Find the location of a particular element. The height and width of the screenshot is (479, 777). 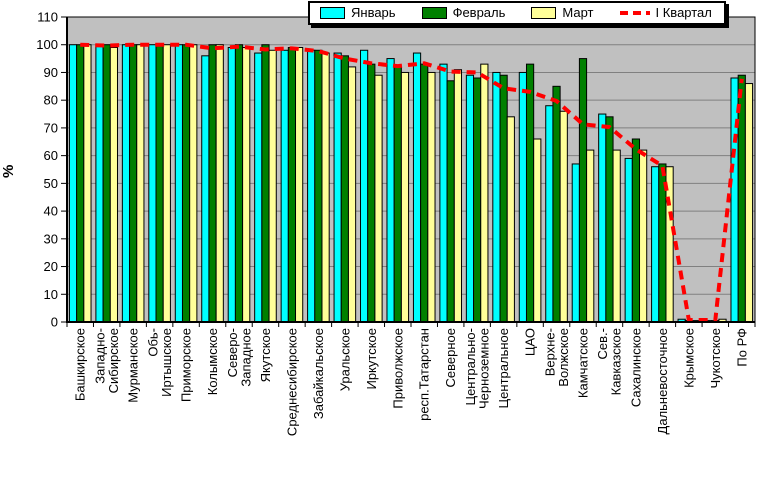

chart-legend: Январь Февраль Март I Квартал is located at coordinates (517, 13).